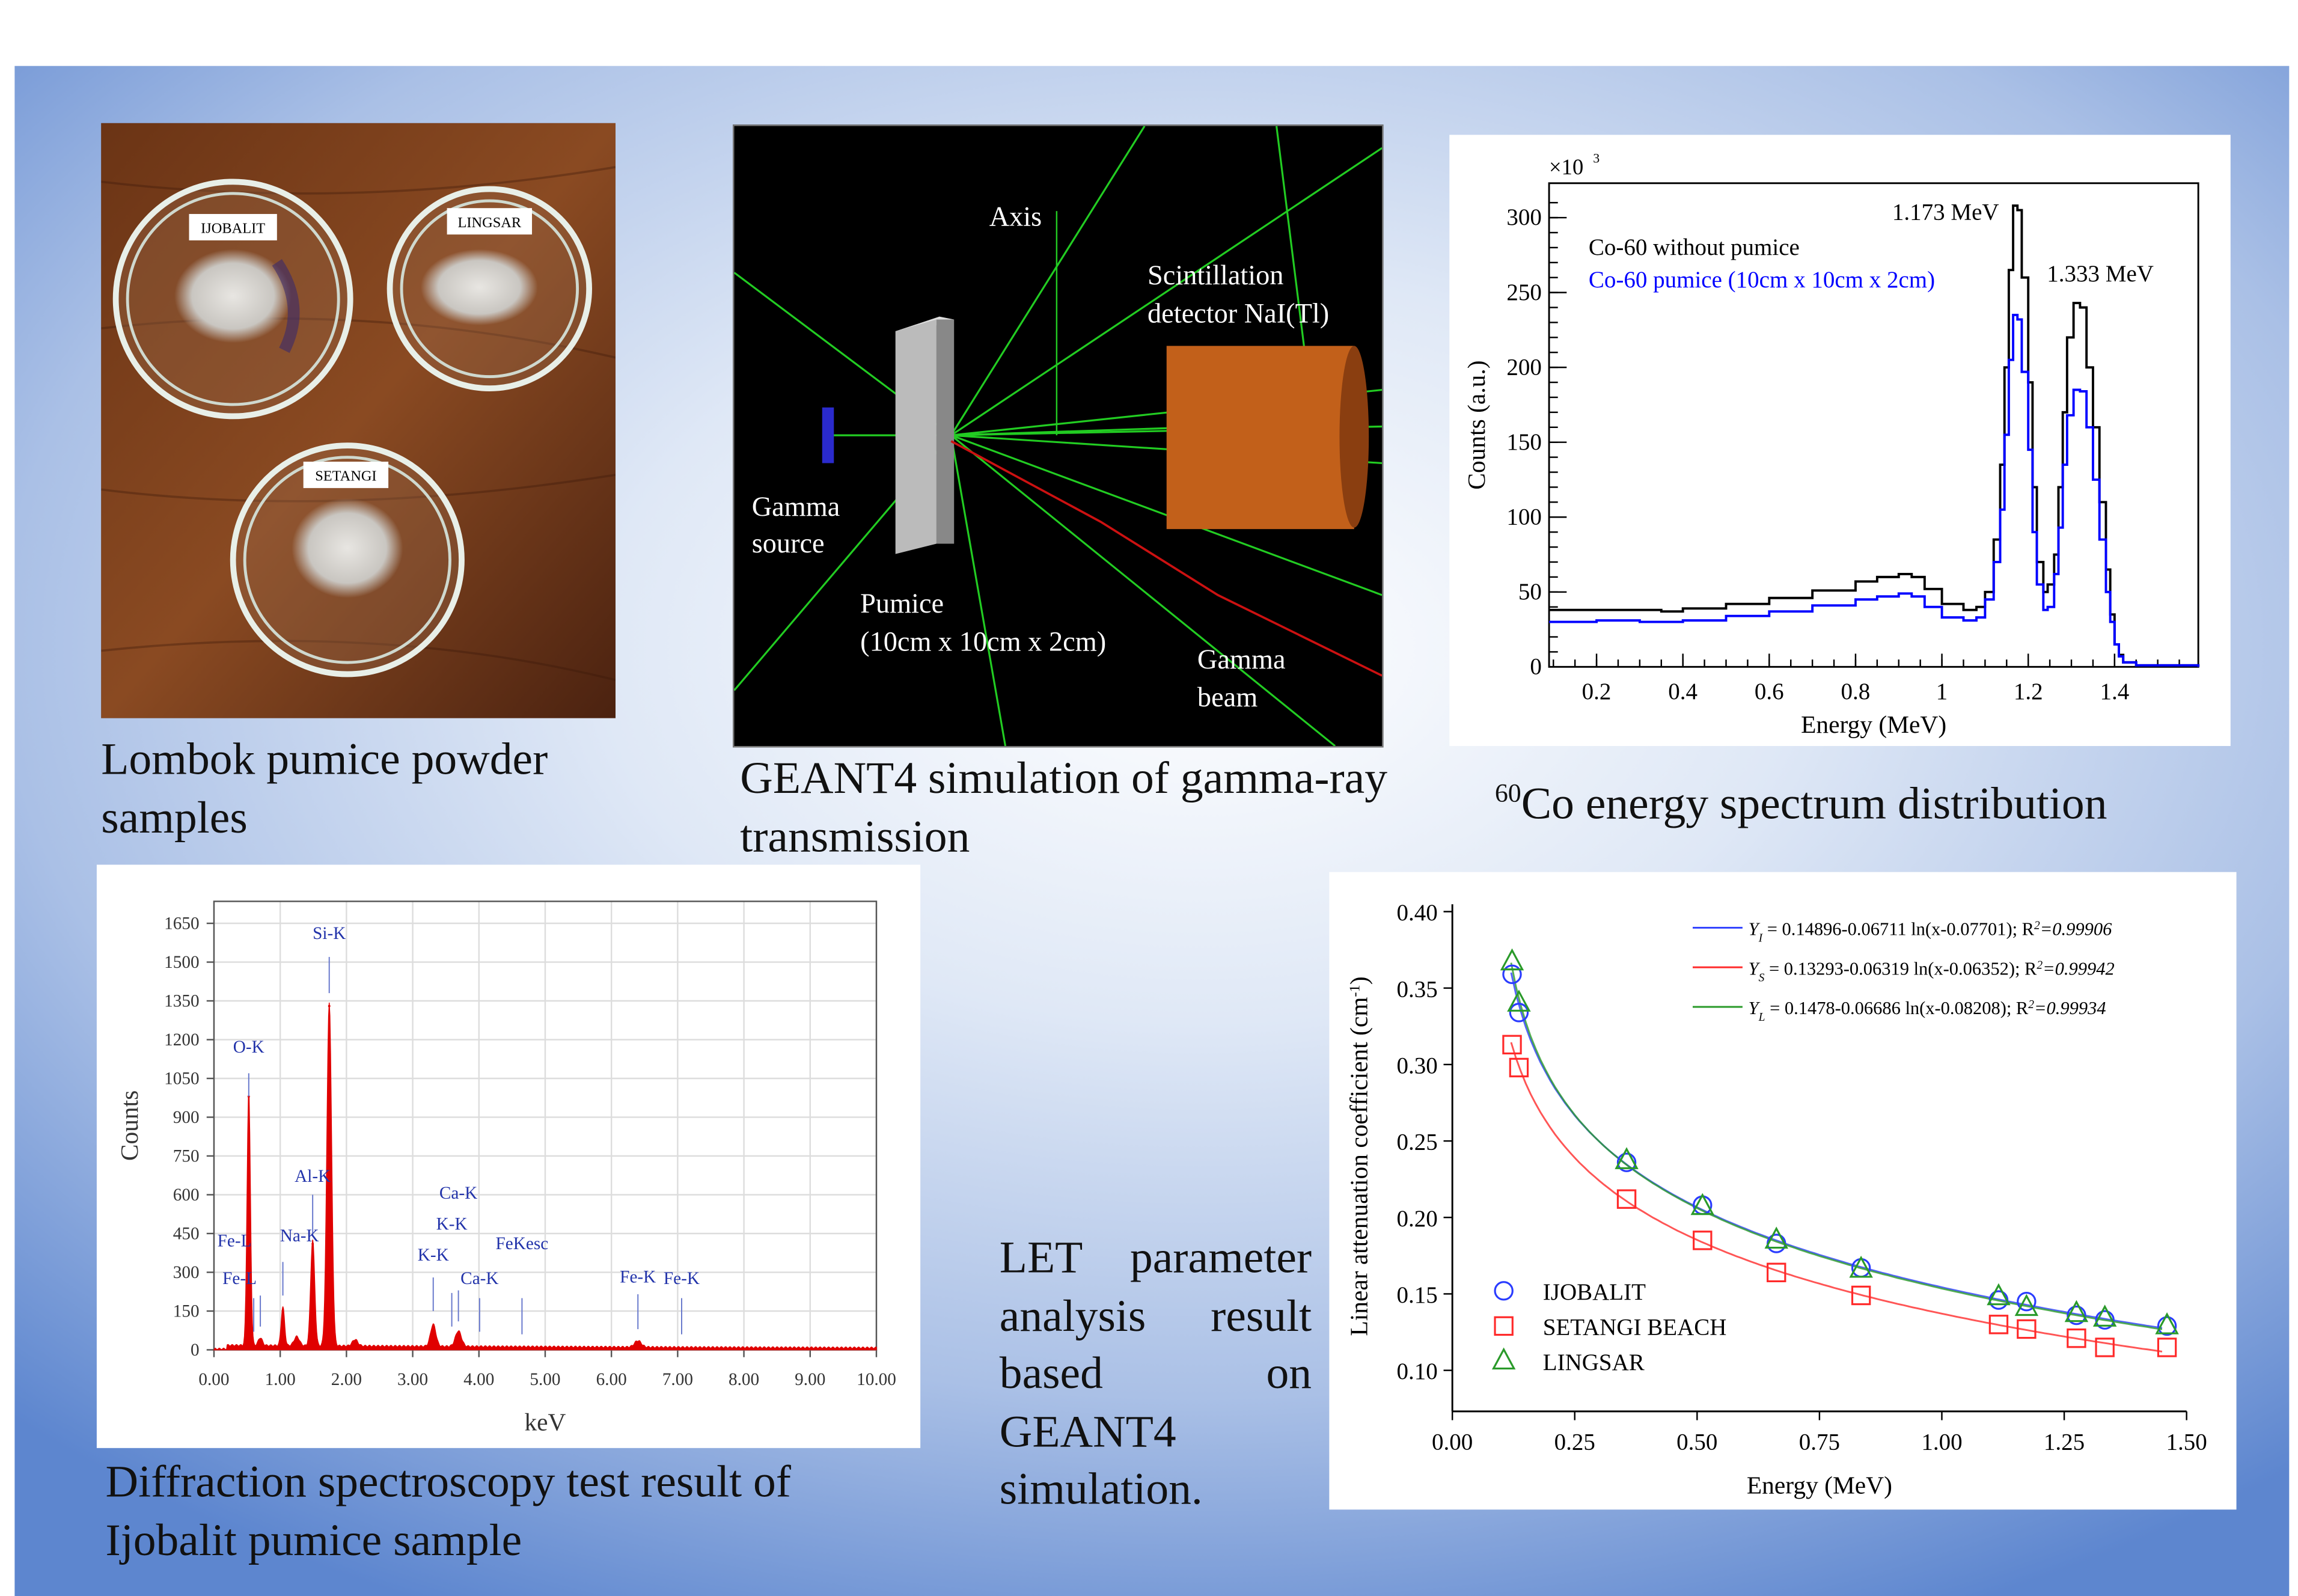 This screenshot has width=2298, height=1596. Describe the element at coordinates (1417, 1066) in the screenshot. I see `y-tick-label: 0.30` at that location.